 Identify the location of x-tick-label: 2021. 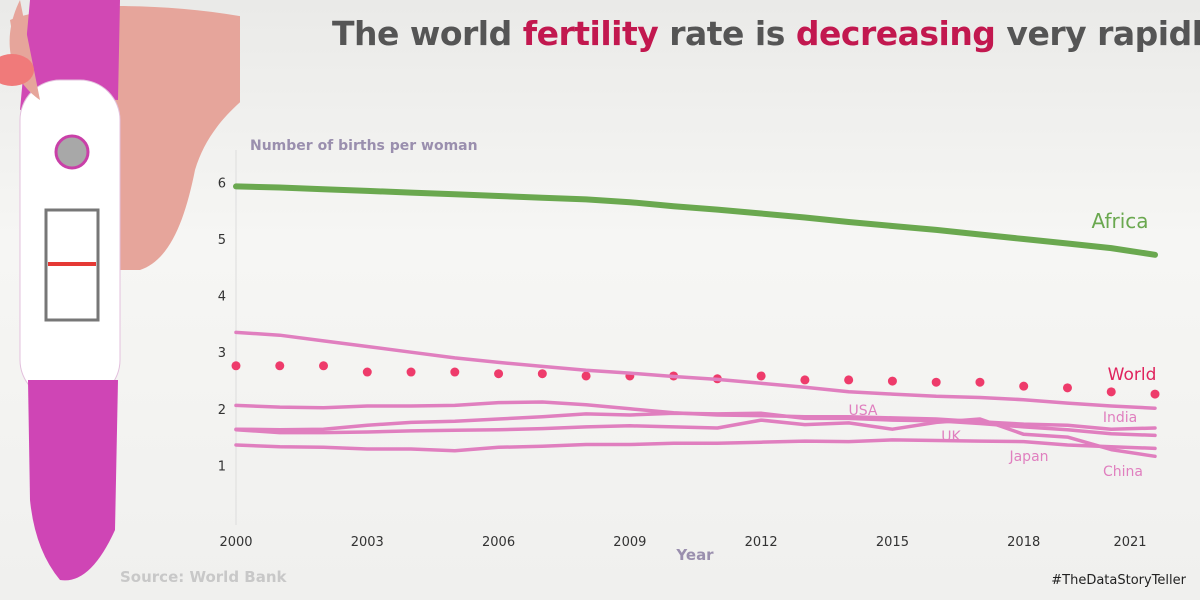
(1129, 542).